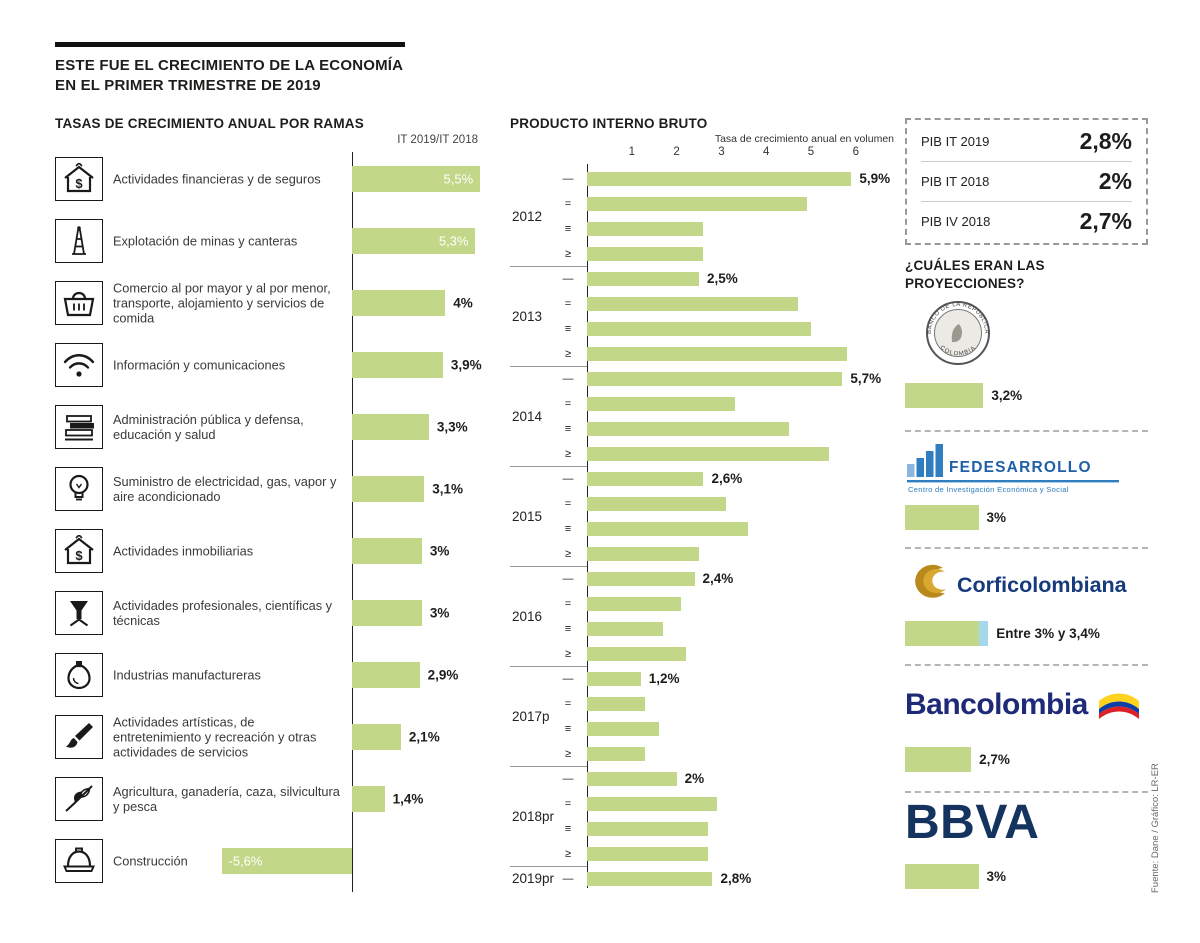  I want to click on dashed-separator, so click(1026, 792).